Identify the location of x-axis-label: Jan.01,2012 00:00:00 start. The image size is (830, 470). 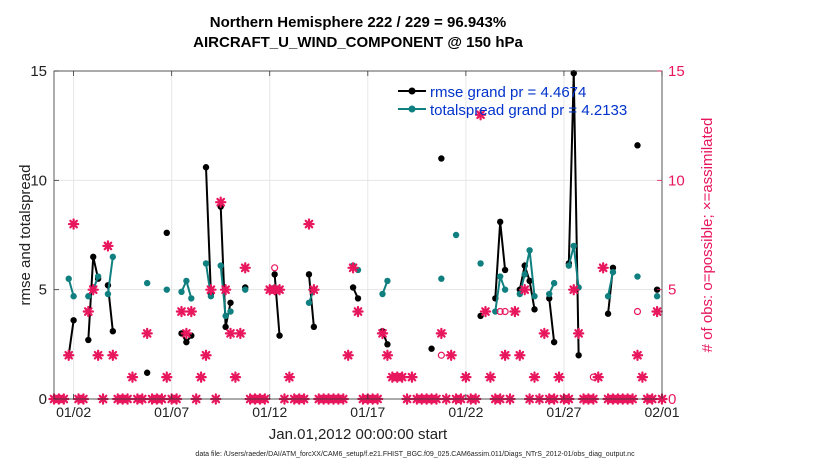
(358, 434).